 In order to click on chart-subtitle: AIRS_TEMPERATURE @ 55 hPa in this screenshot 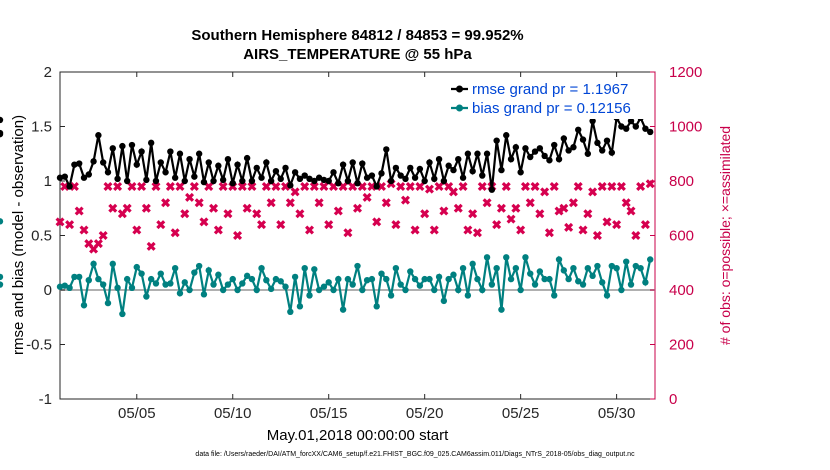, I will do `click(357, 54)`.